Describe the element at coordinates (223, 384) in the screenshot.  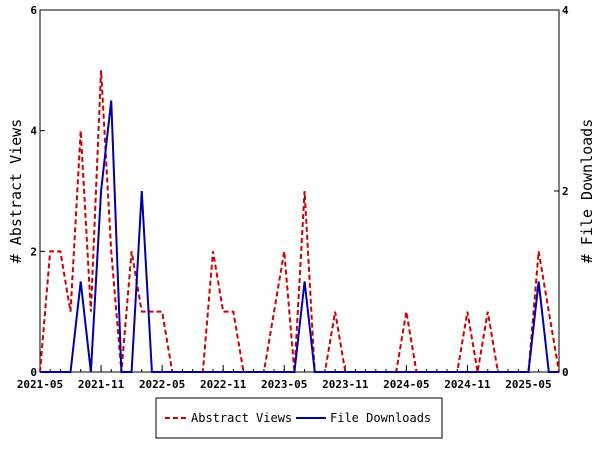
I see `x-tick-label: 2022-11` at that location.